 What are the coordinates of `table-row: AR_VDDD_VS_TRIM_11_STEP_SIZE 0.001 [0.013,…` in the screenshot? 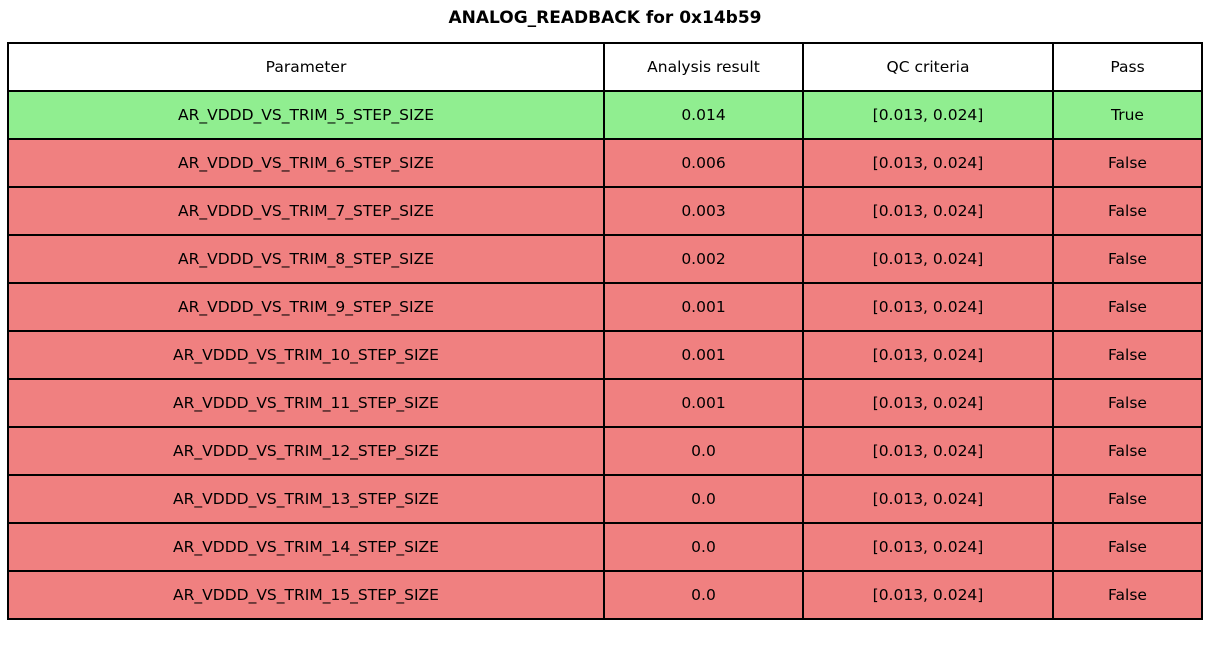 It's located at (605, 403).